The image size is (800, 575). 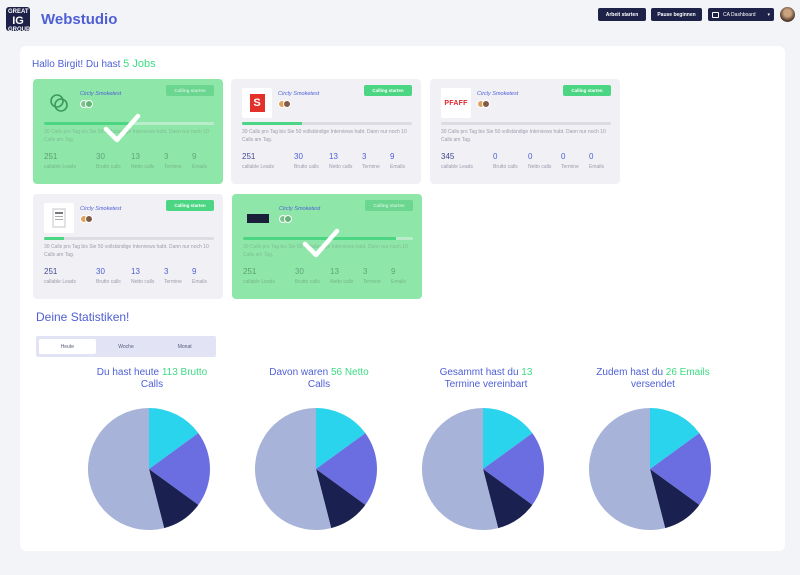 I want to click on pie-title-prefix: Davon waren, so click(x=300, y=372).